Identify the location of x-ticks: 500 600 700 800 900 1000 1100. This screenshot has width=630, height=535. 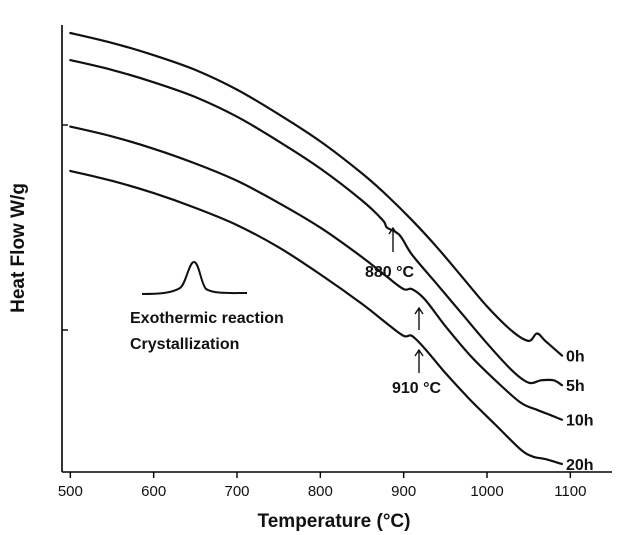
(322, 486).